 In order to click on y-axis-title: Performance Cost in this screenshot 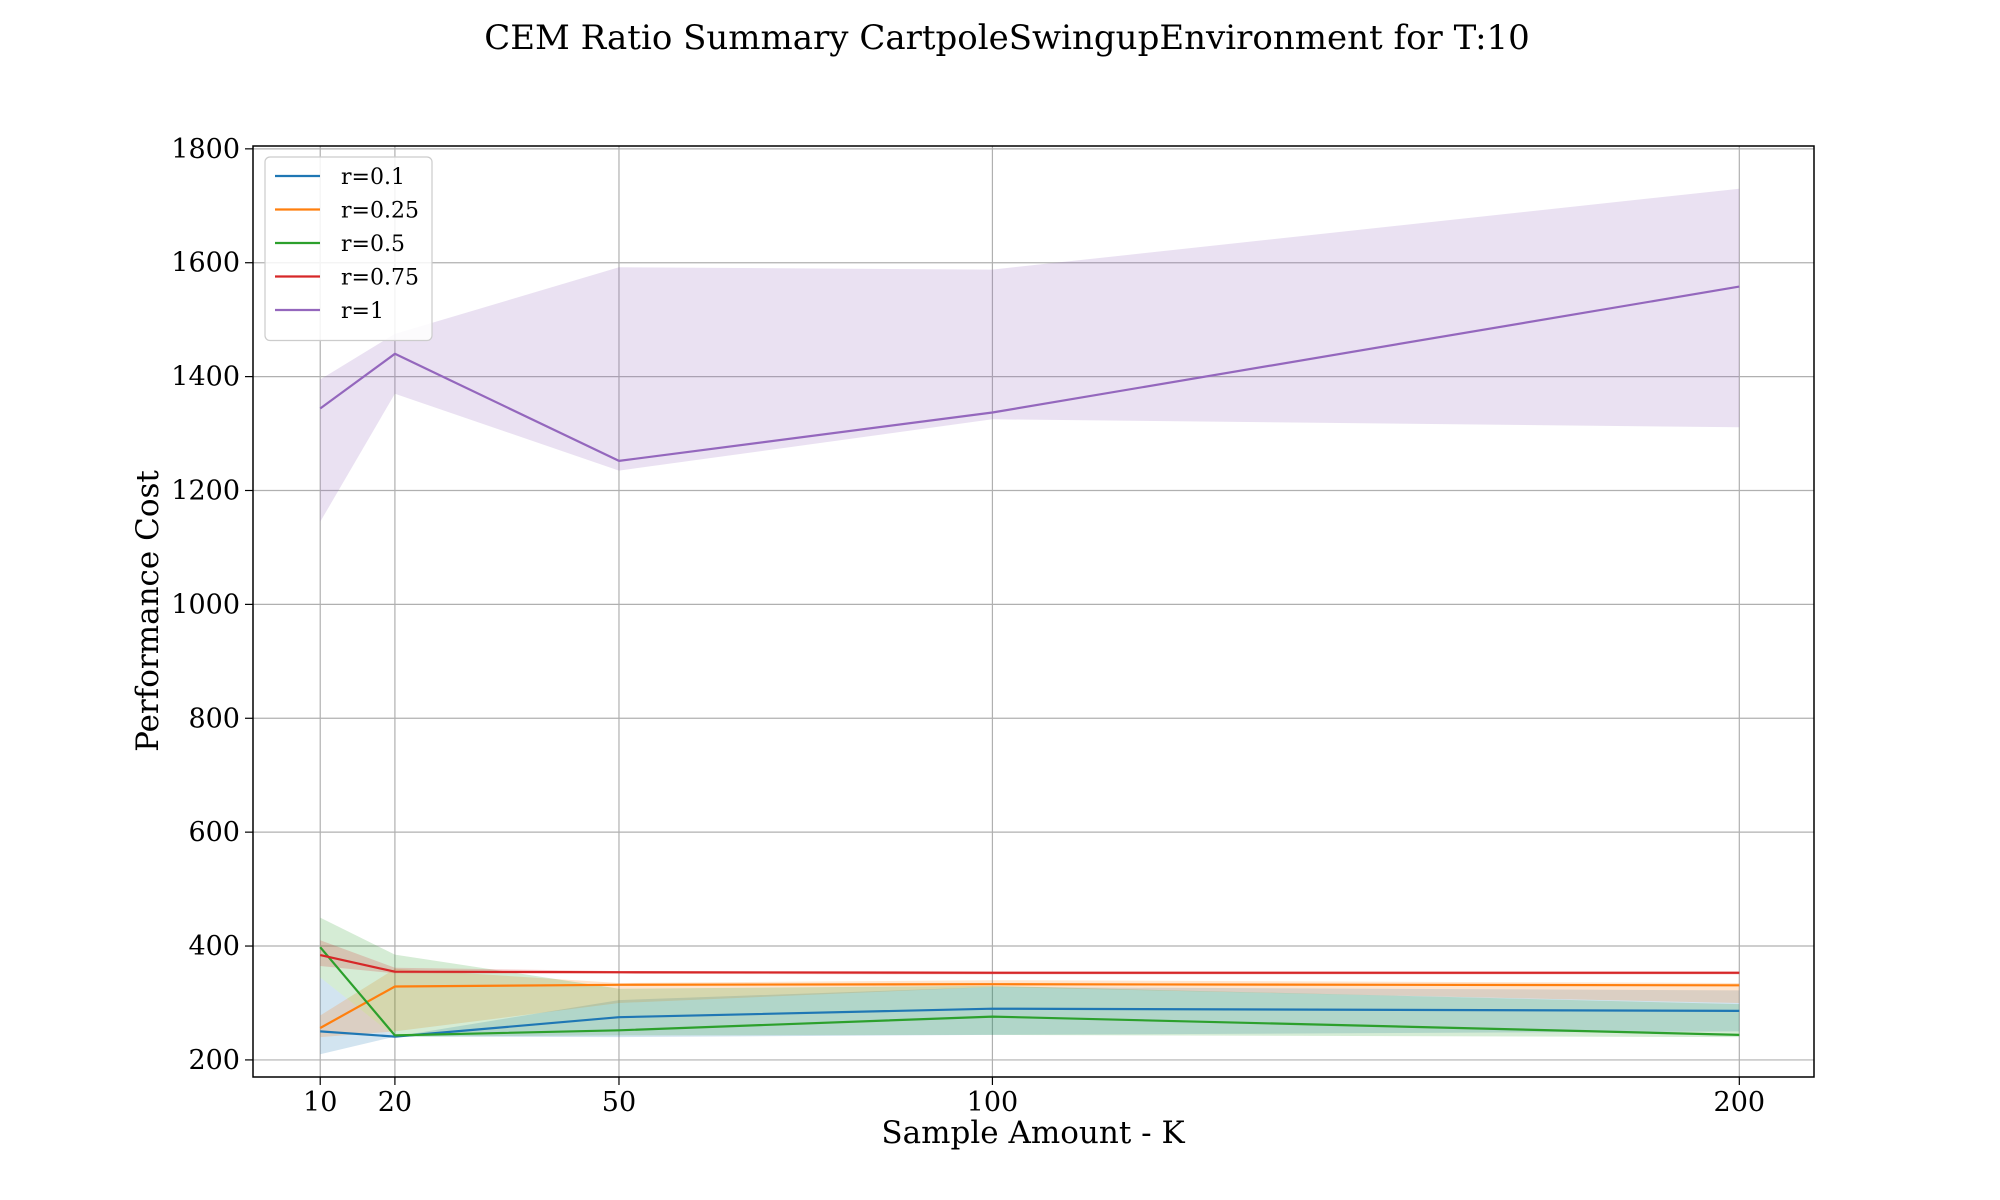, I will do `click(148, 611)`.